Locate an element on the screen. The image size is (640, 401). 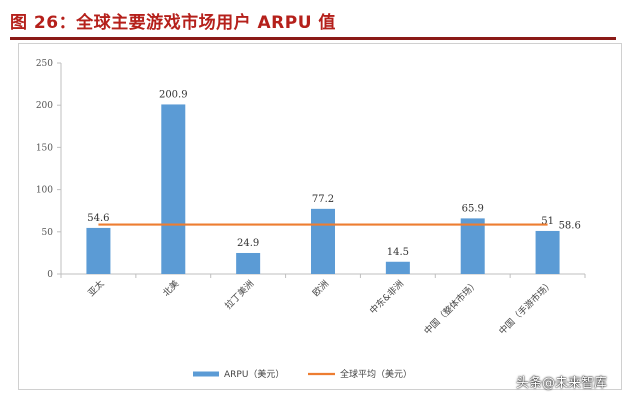
x-category-label: 中国（整体市场） is located at coordinates (450, 307).